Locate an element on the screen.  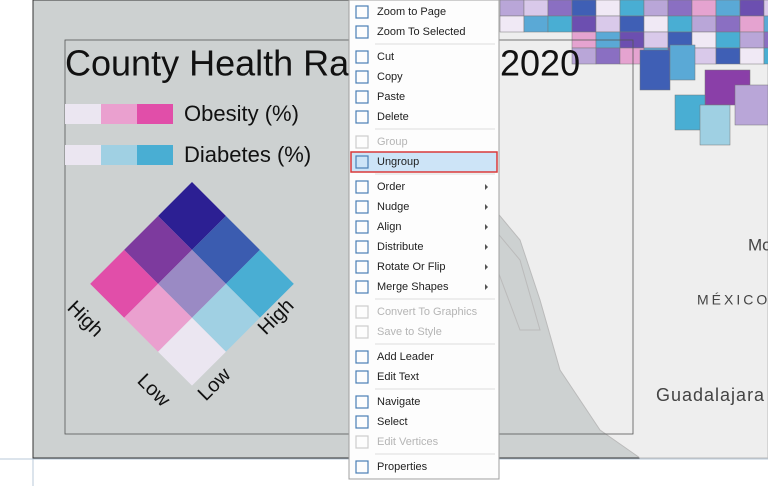
map-label: Mo is located at coordinates (758, 244).